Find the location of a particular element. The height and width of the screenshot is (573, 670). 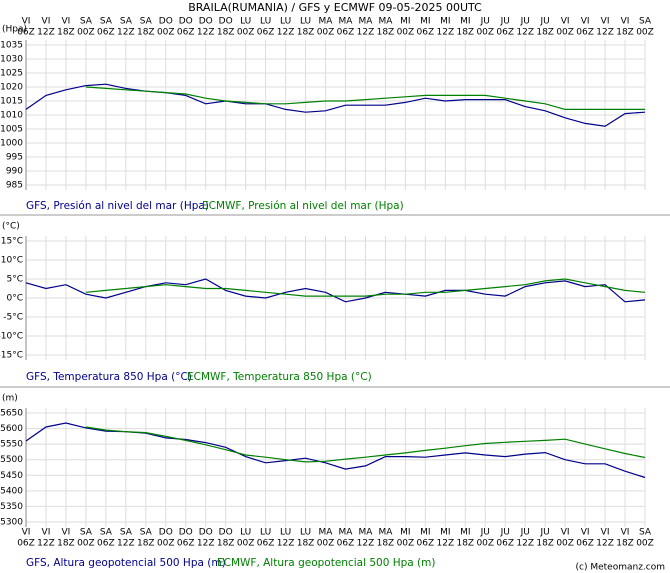

y-tick-label: 5500 is located at coordinates (11, 460).